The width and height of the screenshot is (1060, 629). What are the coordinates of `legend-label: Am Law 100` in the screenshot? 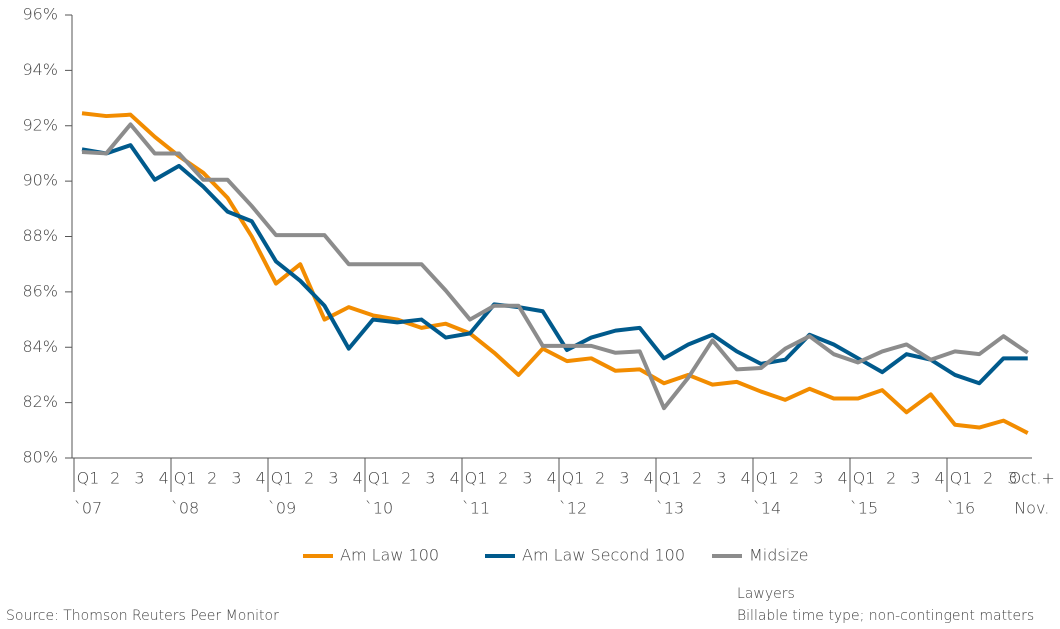 It's located at (389, 555).